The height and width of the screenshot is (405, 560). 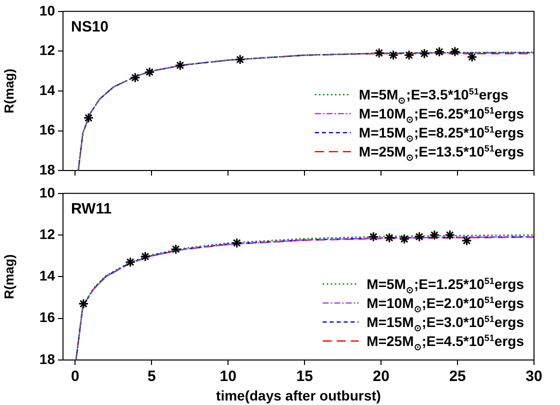 What do you see at coordinates (457, 377) in the screenshot?
I see `x-tick-label: 25` at bounding box center [457, 377].